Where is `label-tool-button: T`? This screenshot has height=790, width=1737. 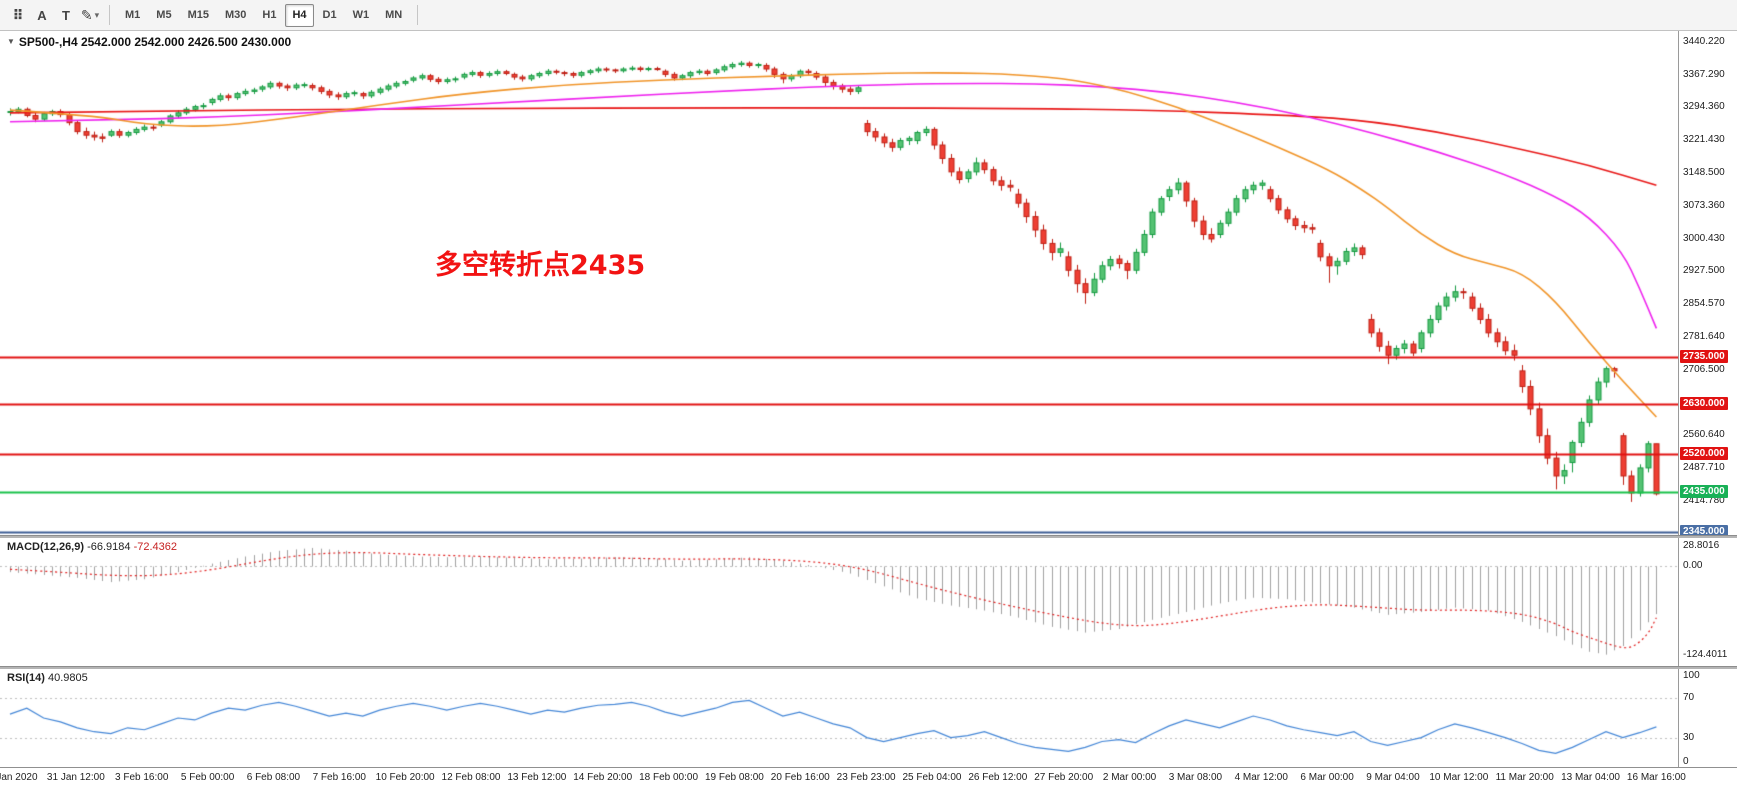
label-tool-button: T is located at coordinates (66, 15).